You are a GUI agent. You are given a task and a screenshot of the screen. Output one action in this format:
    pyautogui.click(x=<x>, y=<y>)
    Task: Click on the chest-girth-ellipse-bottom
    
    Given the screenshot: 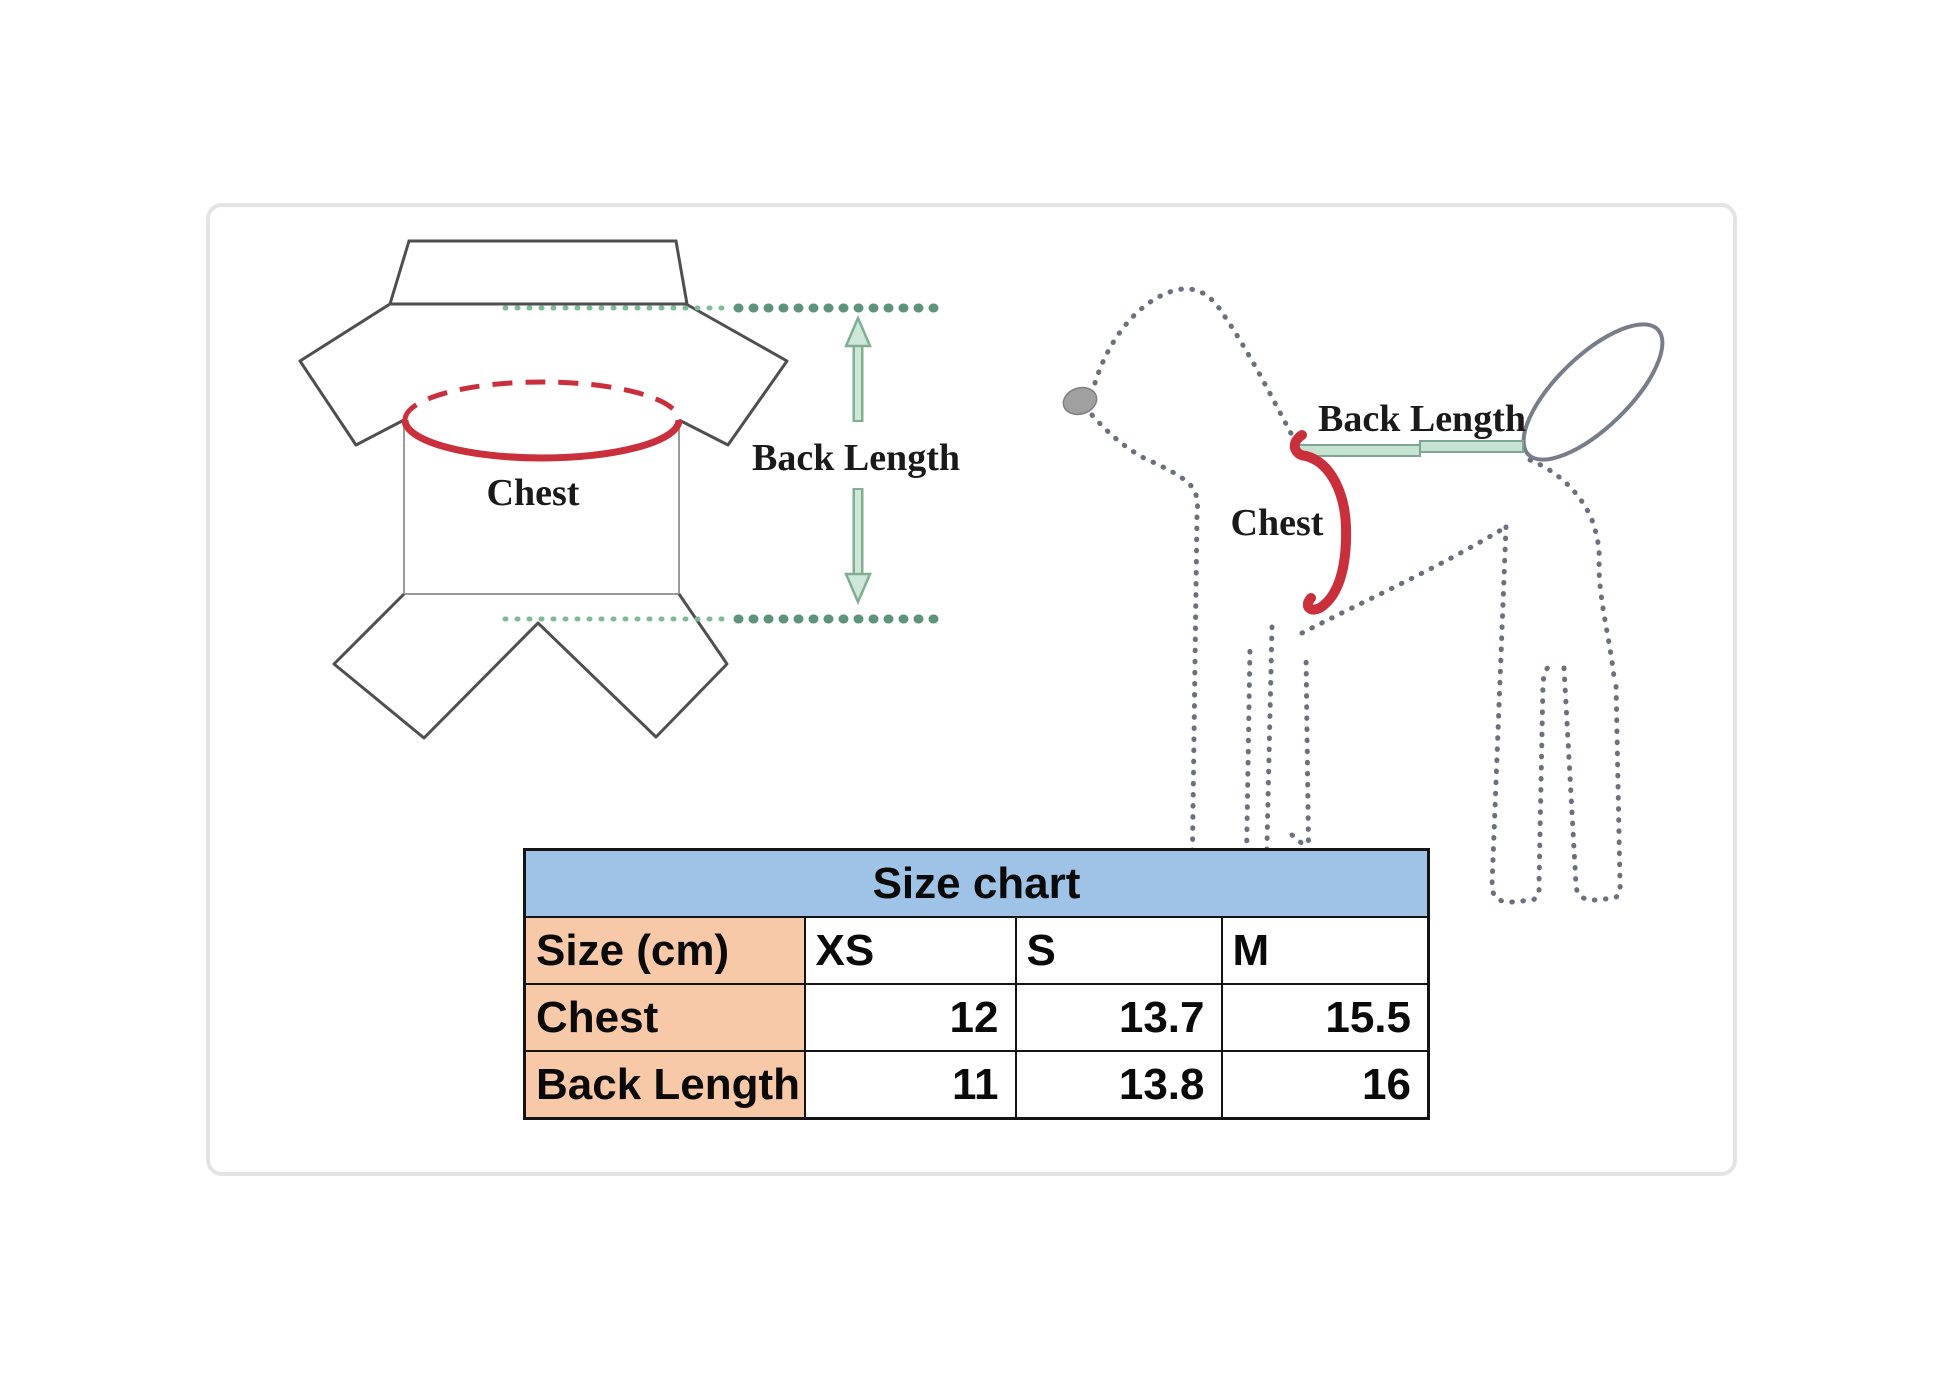 What is the action you would take?
    pyautogui.click(x=542, y=440)
    